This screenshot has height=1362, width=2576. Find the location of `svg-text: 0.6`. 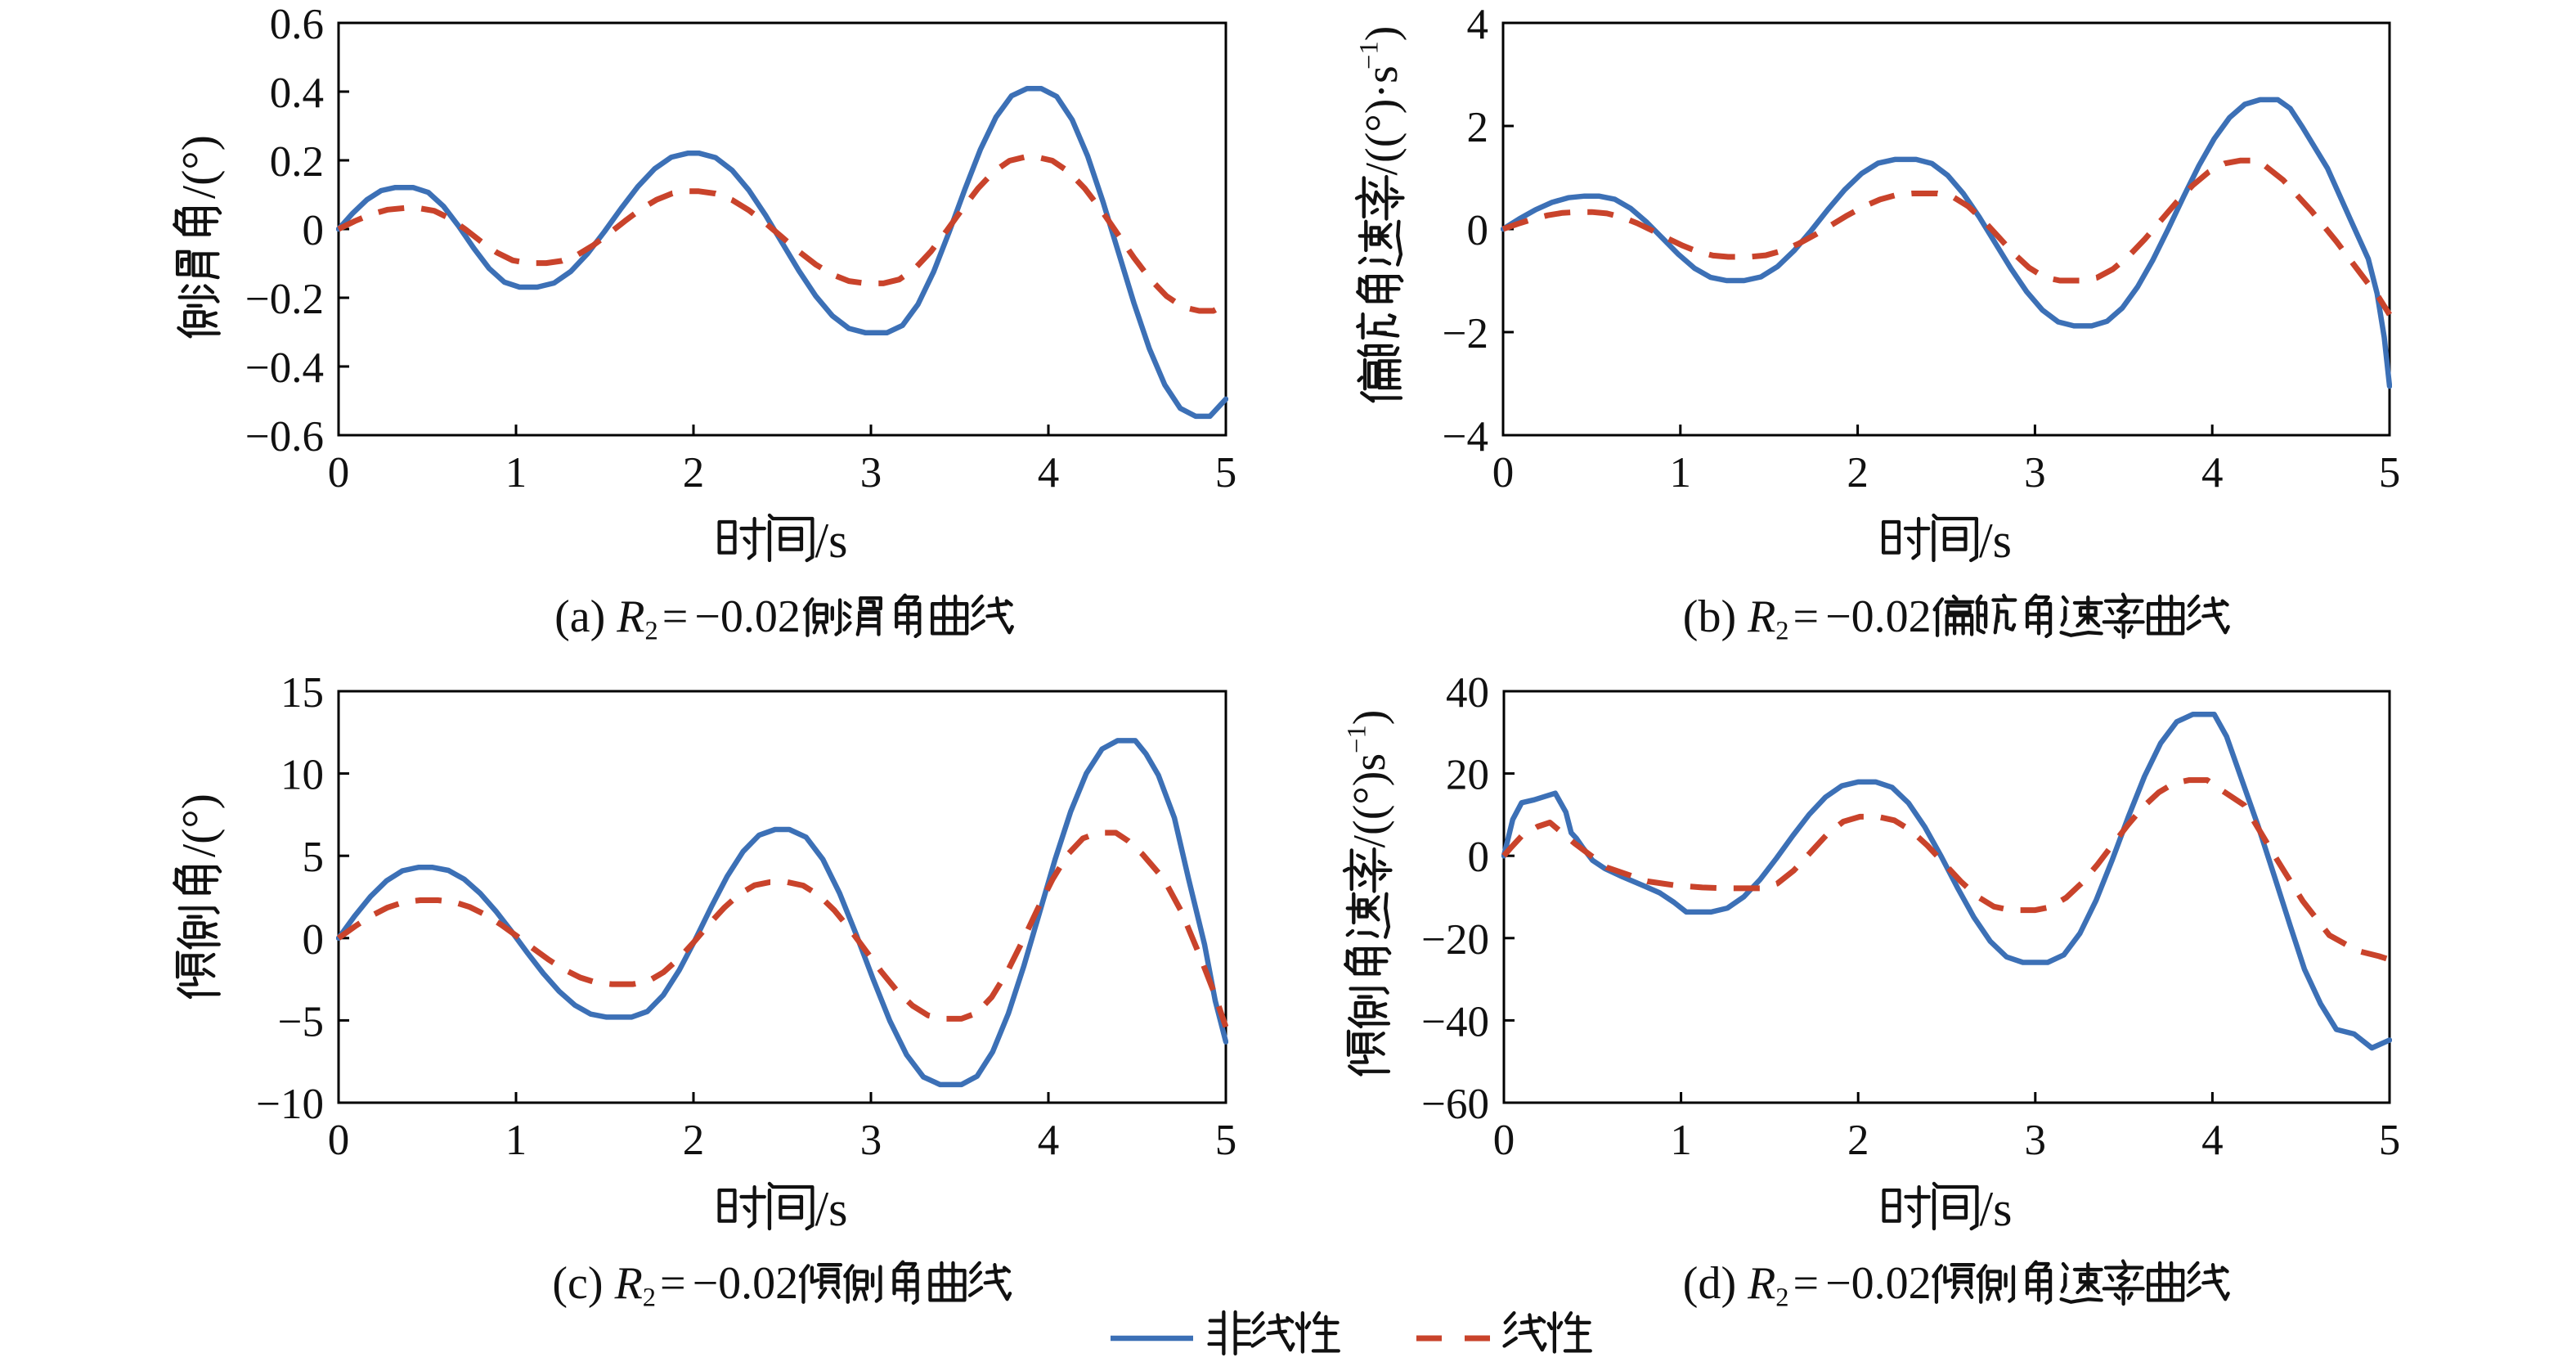

svg-text: 0.6 is located at coordinates (297, 24).